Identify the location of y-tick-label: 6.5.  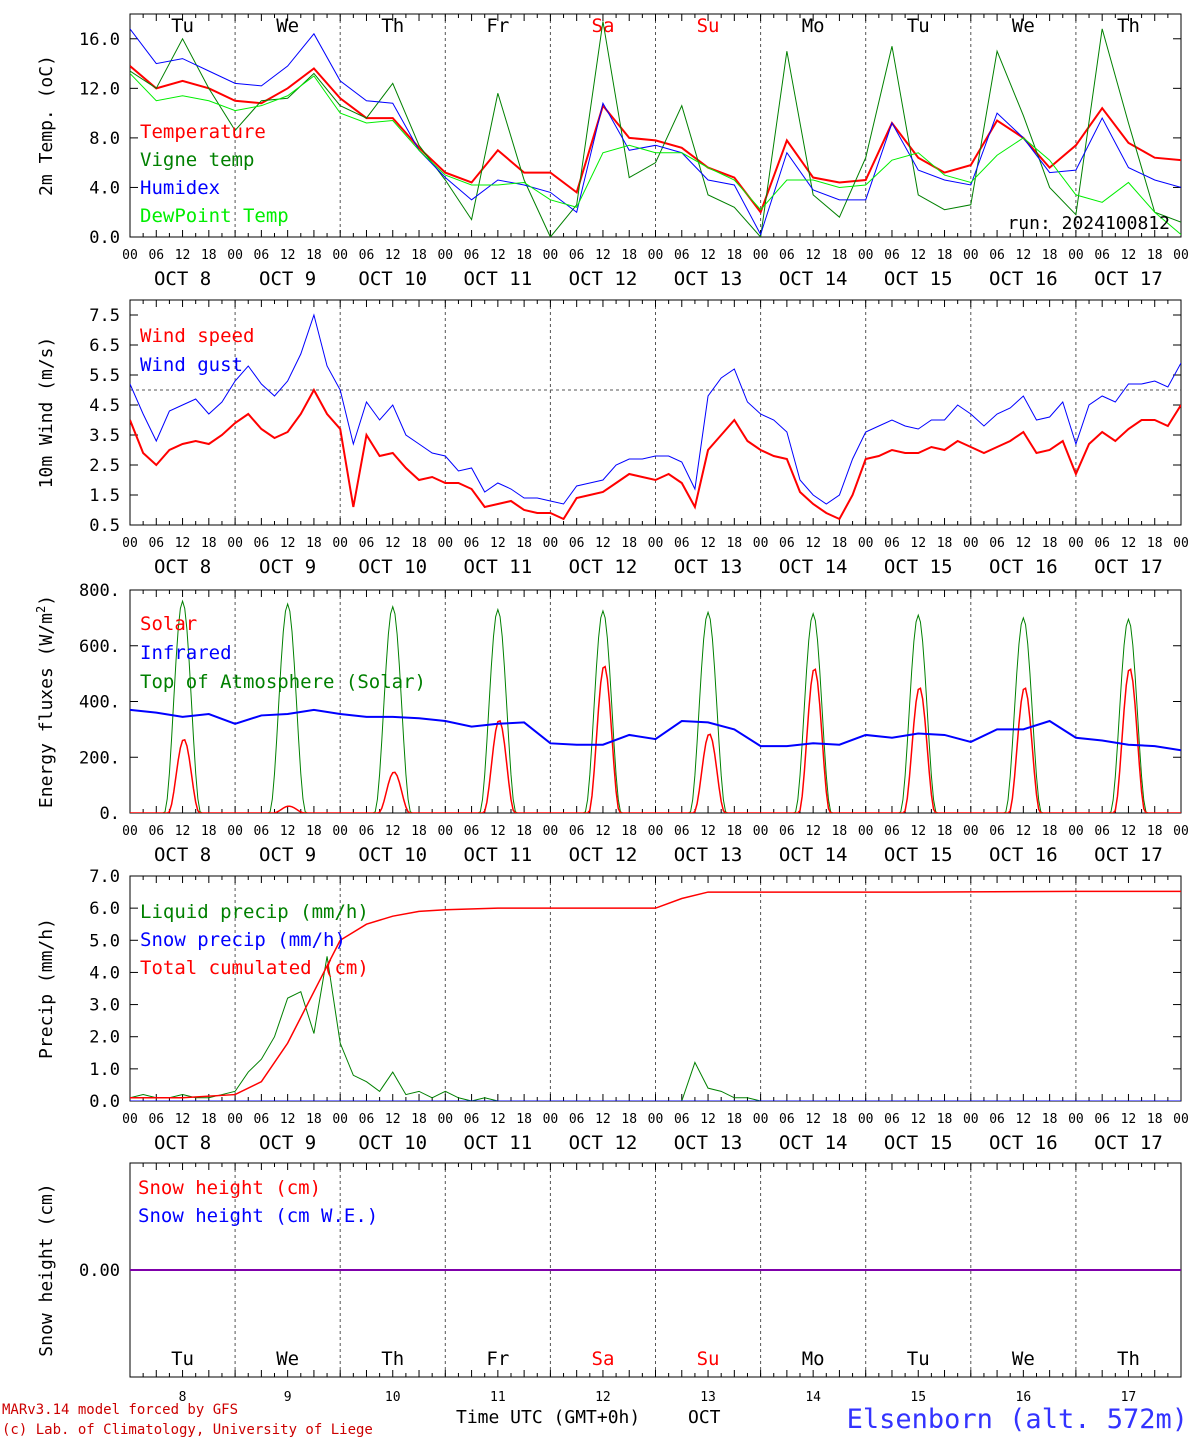
(104, 346).